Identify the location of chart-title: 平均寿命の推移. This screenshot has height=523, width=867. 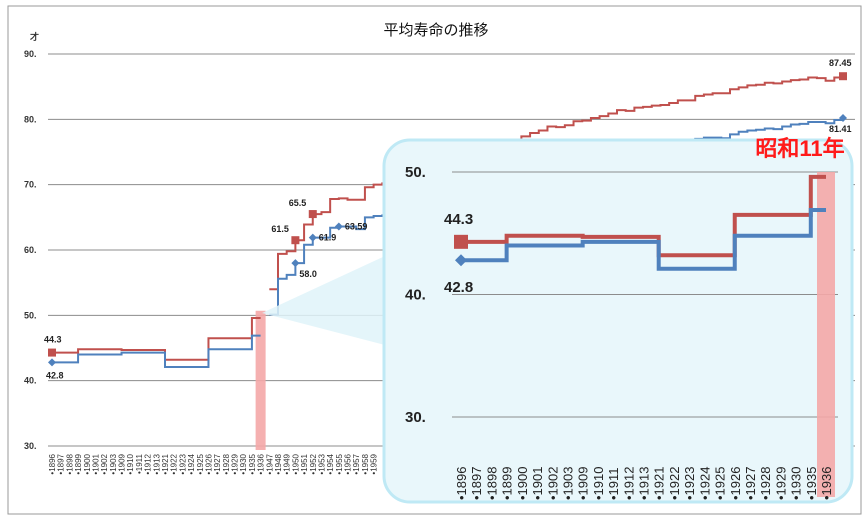
(435, 30).